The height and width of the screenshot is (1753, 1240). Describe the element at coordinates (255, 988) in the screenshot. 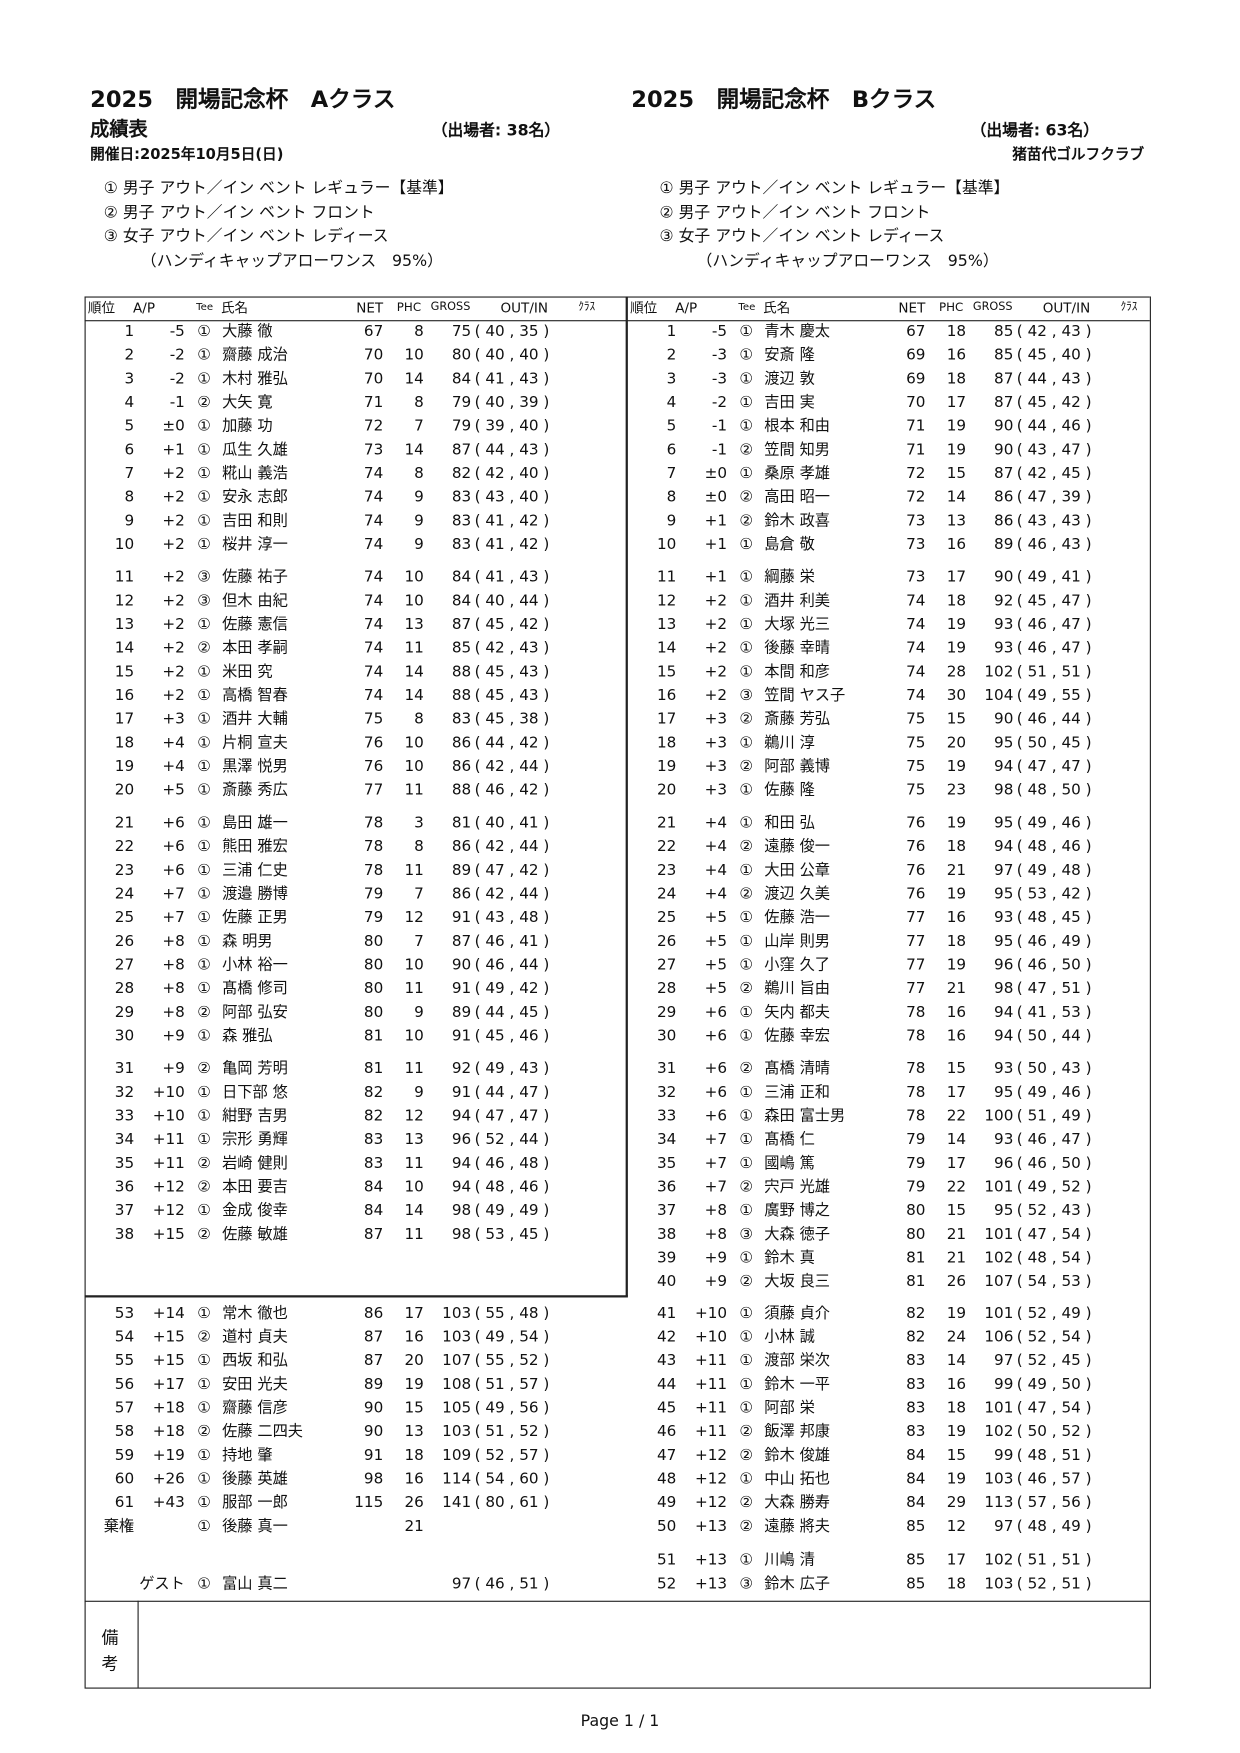

I see `name: 髙橋 修司` at that location.